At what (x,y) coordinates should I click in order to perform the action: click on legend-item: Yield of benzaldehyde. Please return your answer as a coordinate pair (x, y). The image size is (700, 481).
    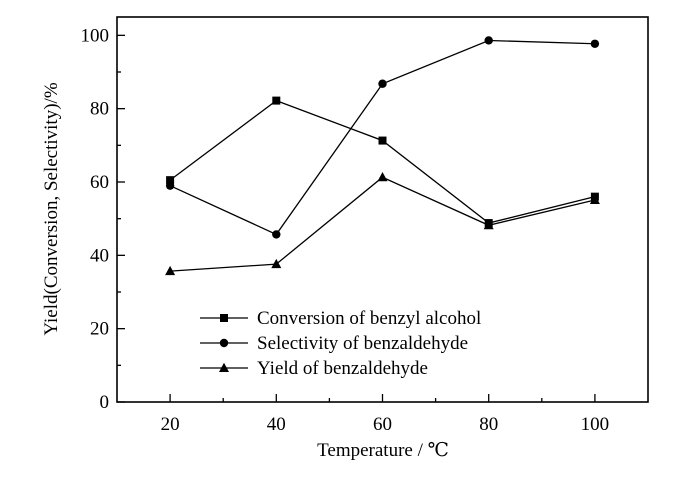
    Looking at the image, I should click on (314, 368).